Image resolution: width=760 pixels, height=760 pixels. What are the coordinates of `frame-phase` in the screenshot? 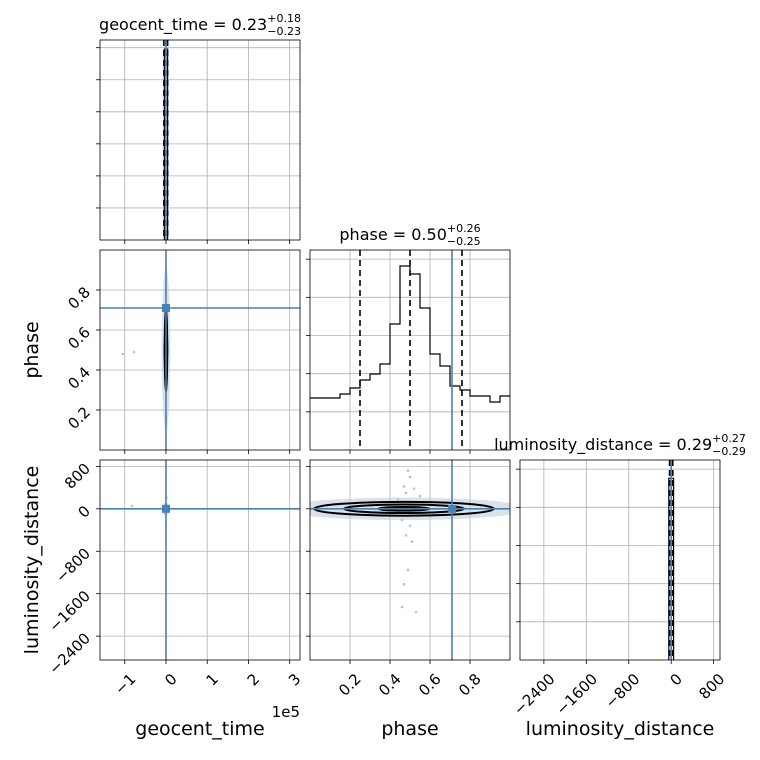 It's located at (410, 350).